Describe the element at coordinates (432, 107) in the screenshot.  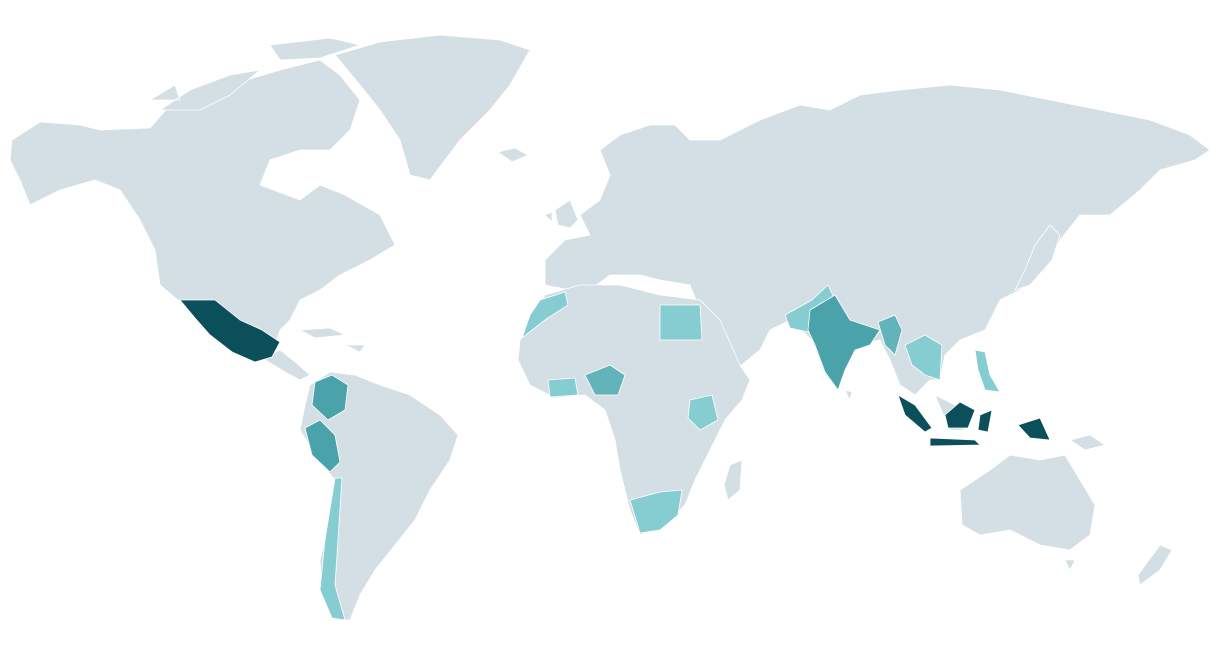
I see `greenland` at that location.